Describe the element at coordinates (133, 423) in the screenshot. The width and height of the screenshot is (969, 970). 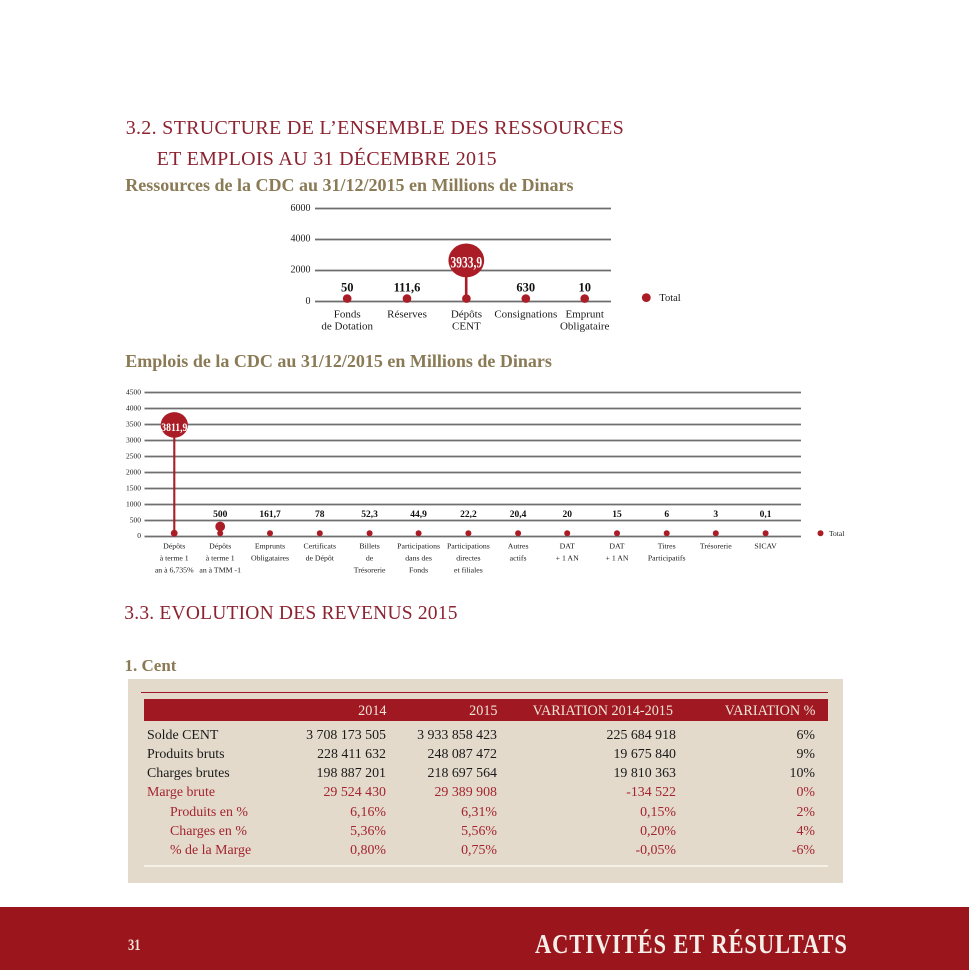
I see `svg-text: 3500` at that location.